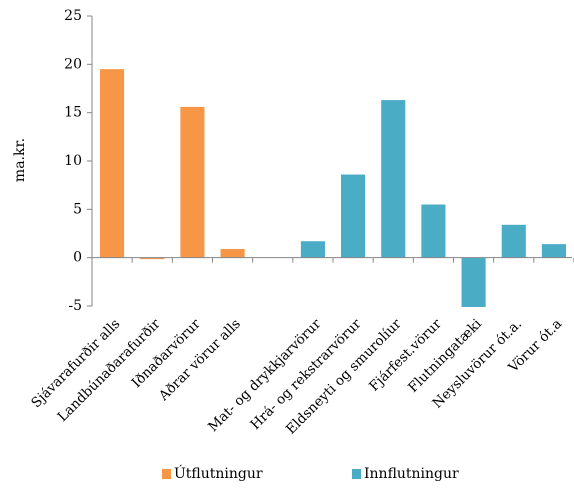  Describe the element at coordinates (218, 473) in the screenshot. I see `legend-label-utflutningur: Útflutningur` at that location.